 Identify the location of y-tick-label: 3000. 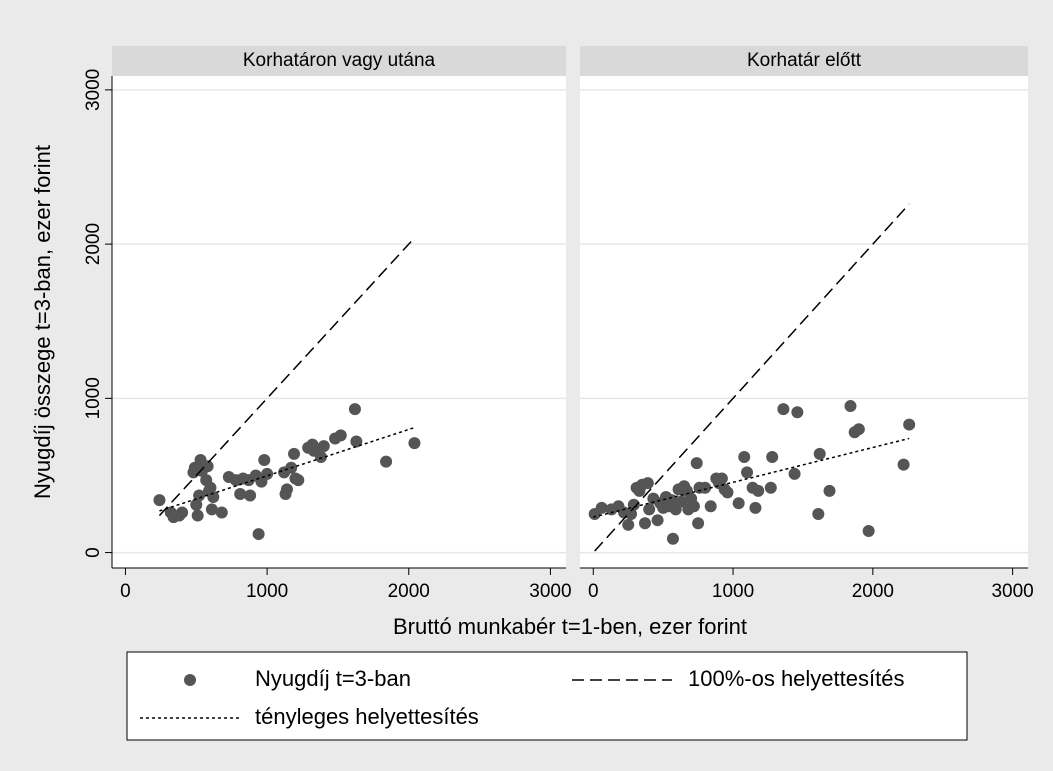
(93, 90).